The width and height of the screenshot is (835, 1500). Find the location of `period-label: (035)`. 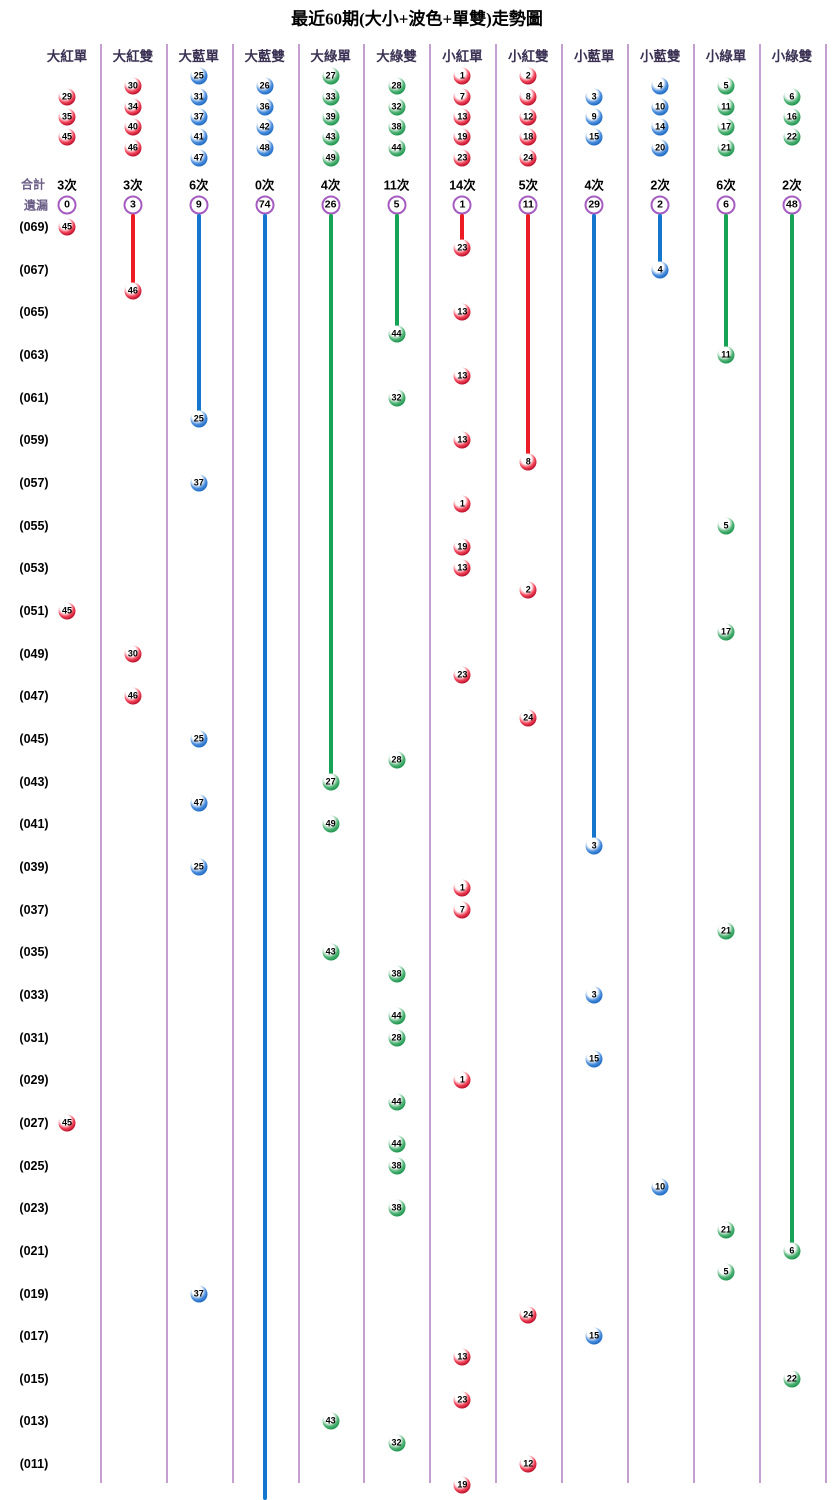

period-label: (035) is located at coordinates (34, 952).